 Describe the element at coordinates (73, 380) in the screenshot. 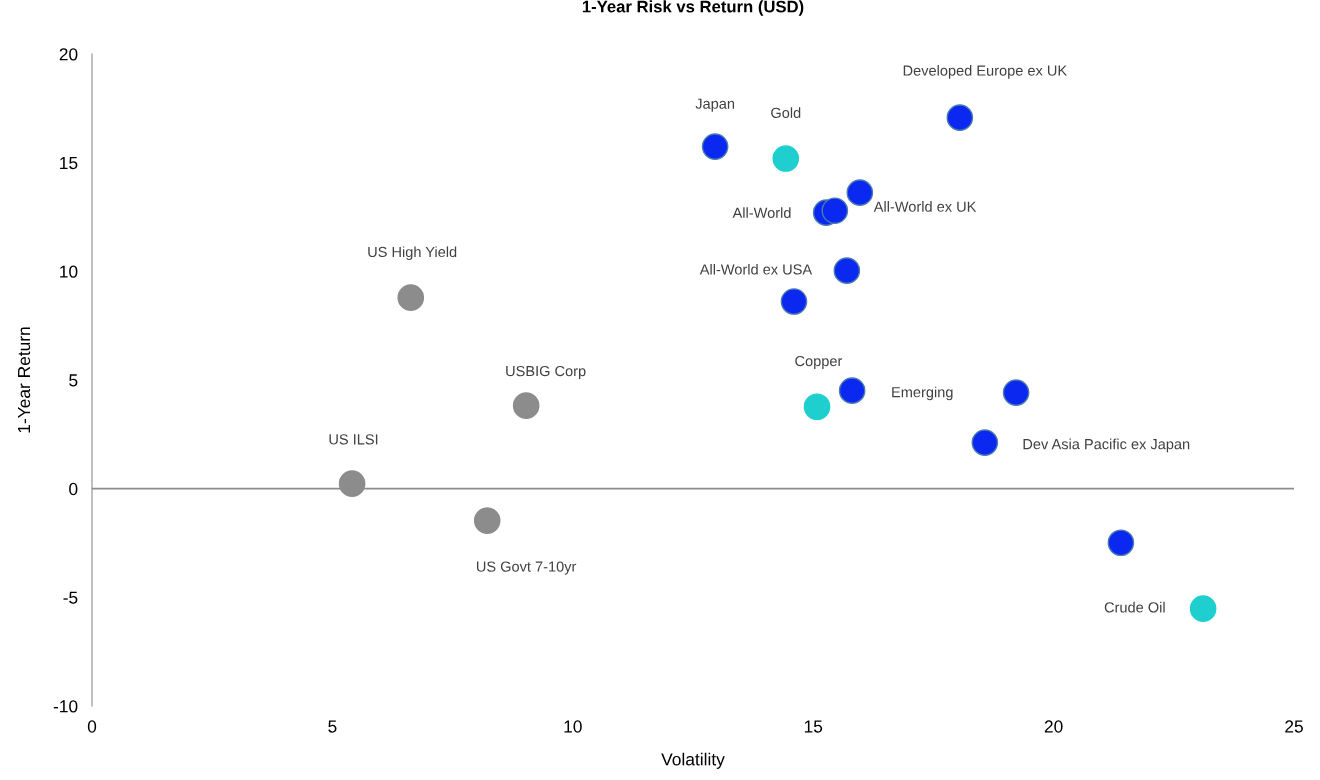

I see `y-tick-label: 5` at that location.